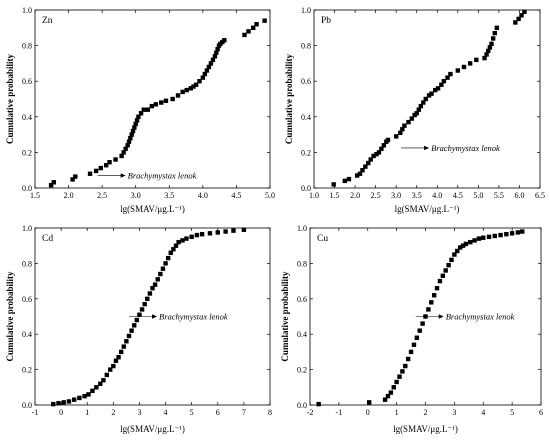 This screenshot has width=550, height=444. Describe the element at coordinates (335, 195) in the screenshot. I see `x-tick-label: 1.5` at that location.